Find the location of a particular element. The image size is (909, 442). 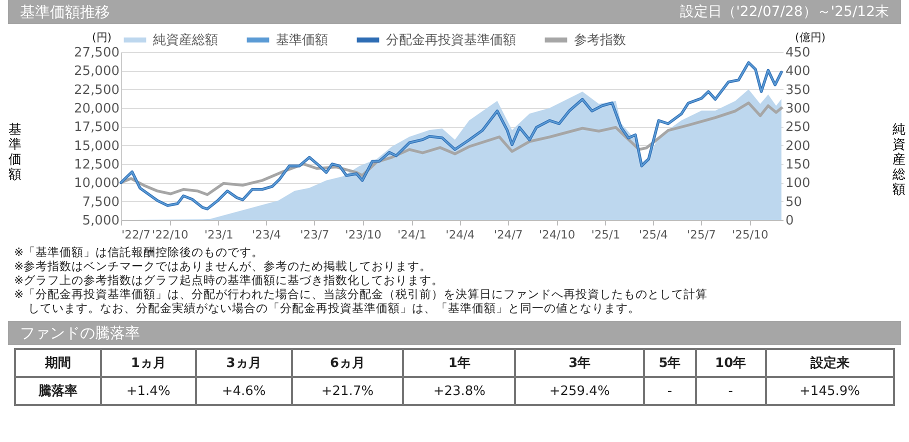

y2-tick-label: 50 is located at coordinates (794, 202).